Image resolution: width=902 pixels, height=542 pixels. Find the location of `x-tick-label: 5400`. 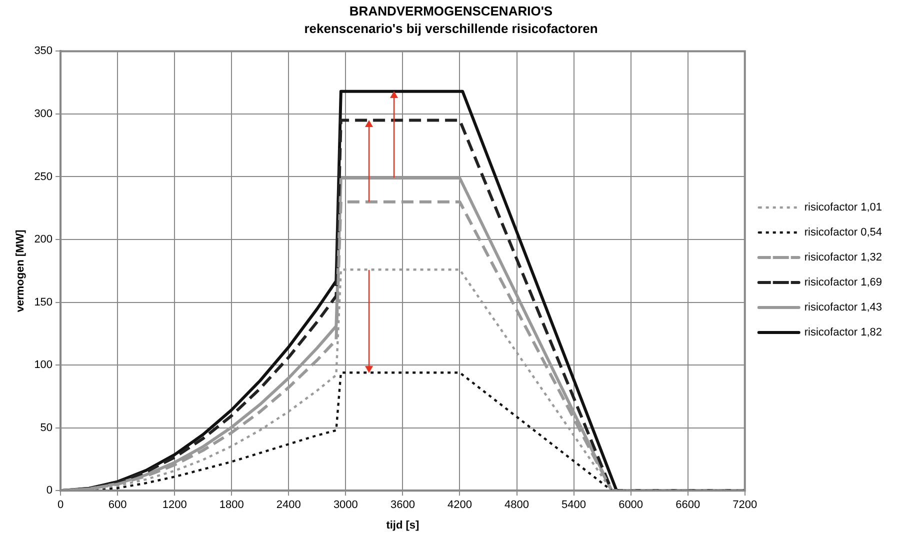

x-tick-label: 5400 is located at coordinates (574, 505).